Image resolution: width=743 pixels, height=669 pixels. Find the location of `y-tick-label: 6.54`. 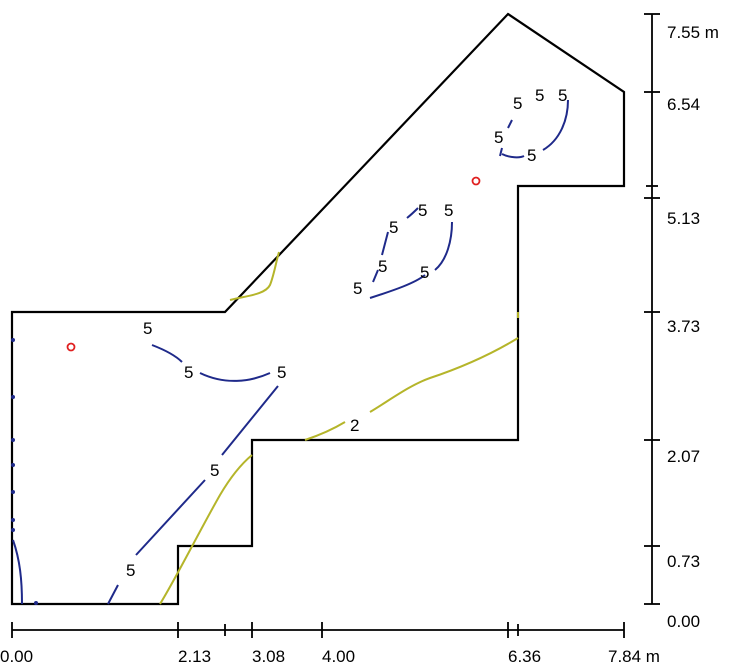

y-tick-label: 6.54 is located at coordinates (683, 104).